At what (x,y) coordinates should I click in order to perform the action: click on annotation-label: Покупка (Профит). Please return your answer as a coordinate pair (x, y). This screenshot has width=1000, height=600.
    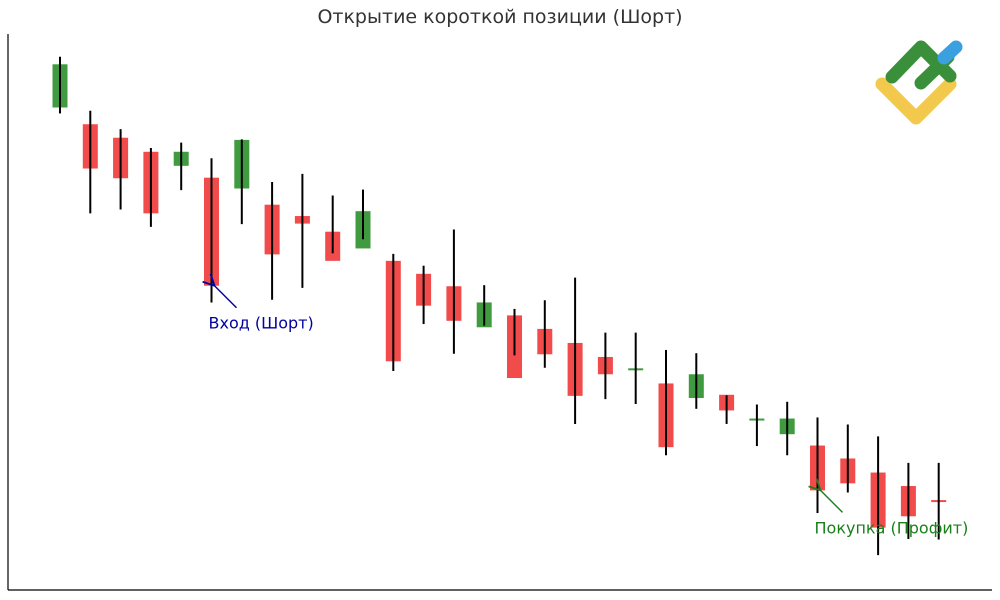
    Looking at the image, I should click on (892, 527).